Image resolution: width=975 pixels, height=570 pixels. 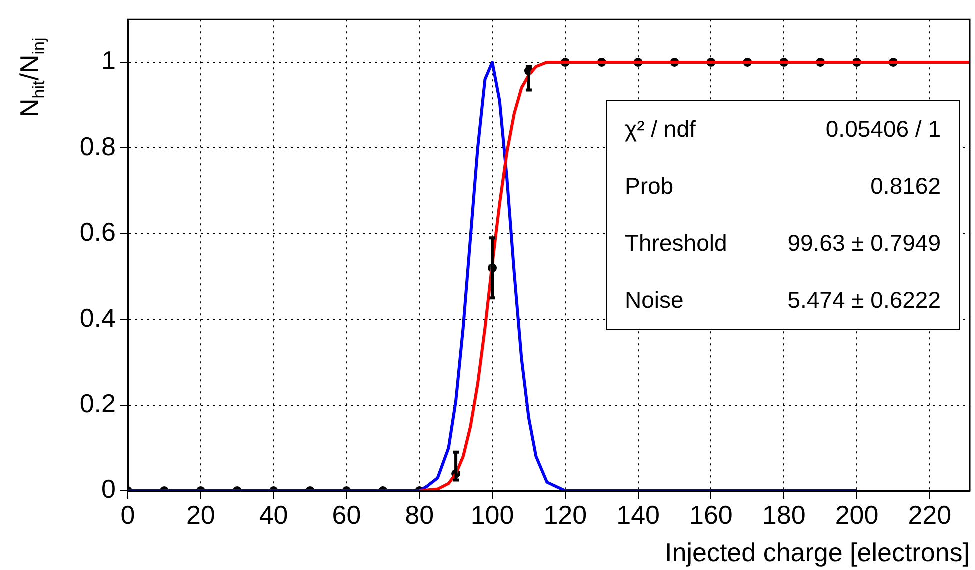 What do you see at coordinates (817, 553) in the screenshot?
I see `x-axis-title: Injected charge [electrons]` at bounding box center [817, 553].